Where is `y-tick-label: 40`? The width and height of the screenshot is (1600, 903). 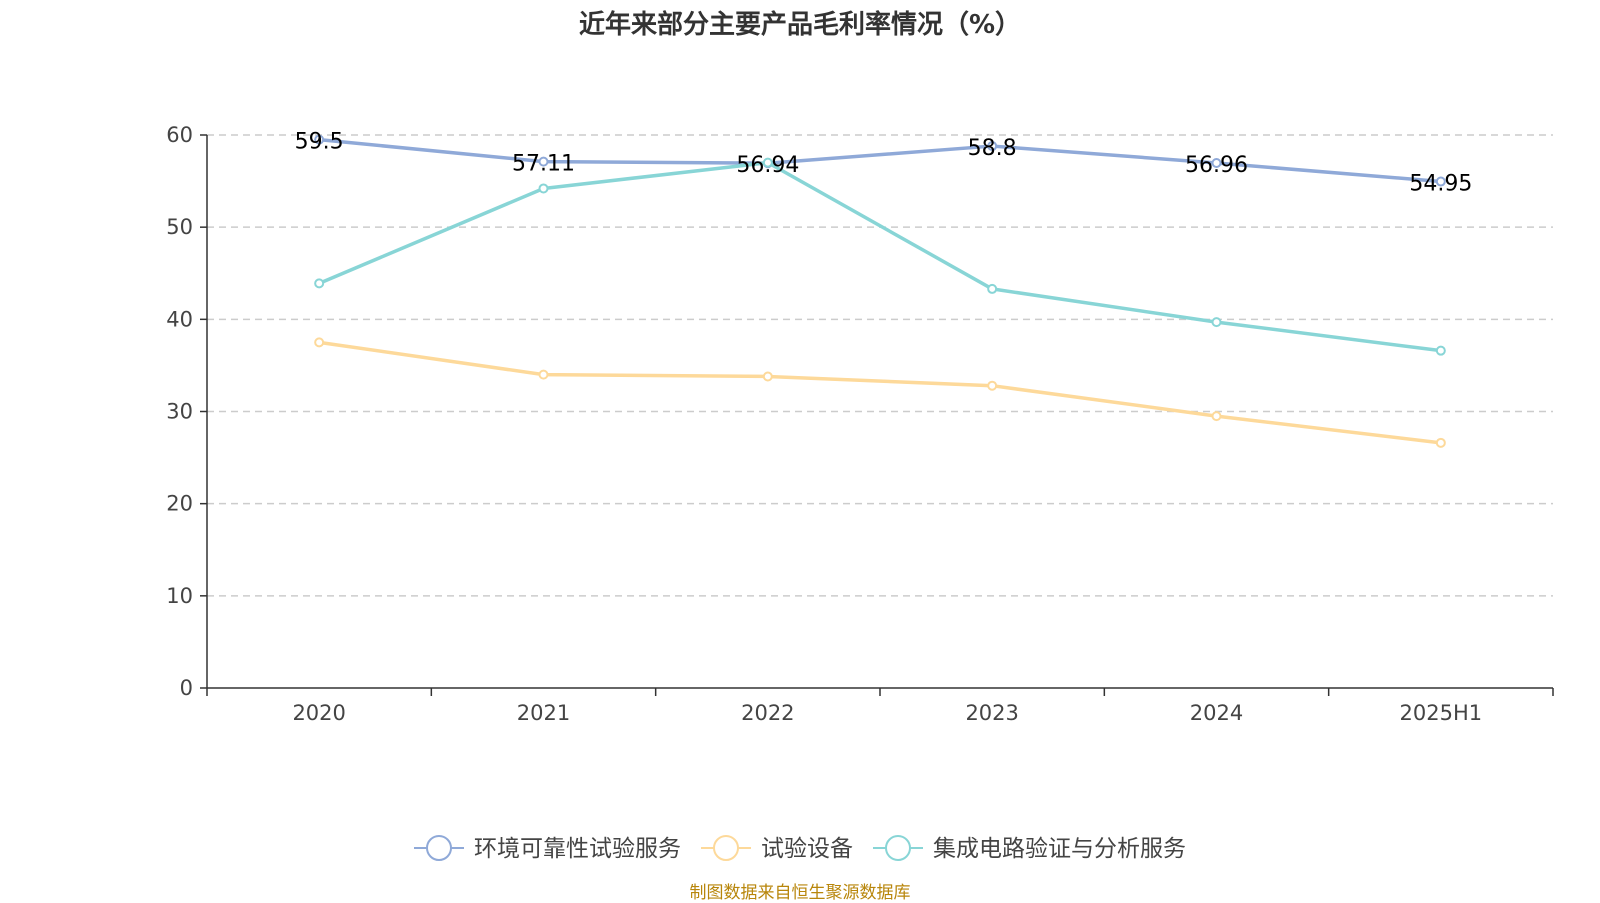
y-tick-label: 40 is located at coordinates (179, 319).